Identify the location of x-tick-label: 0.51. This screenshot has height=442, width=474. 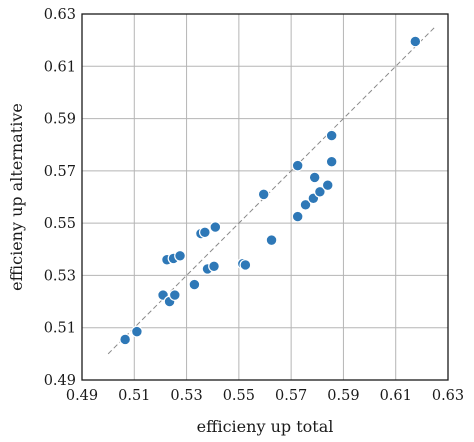
(134, 396).